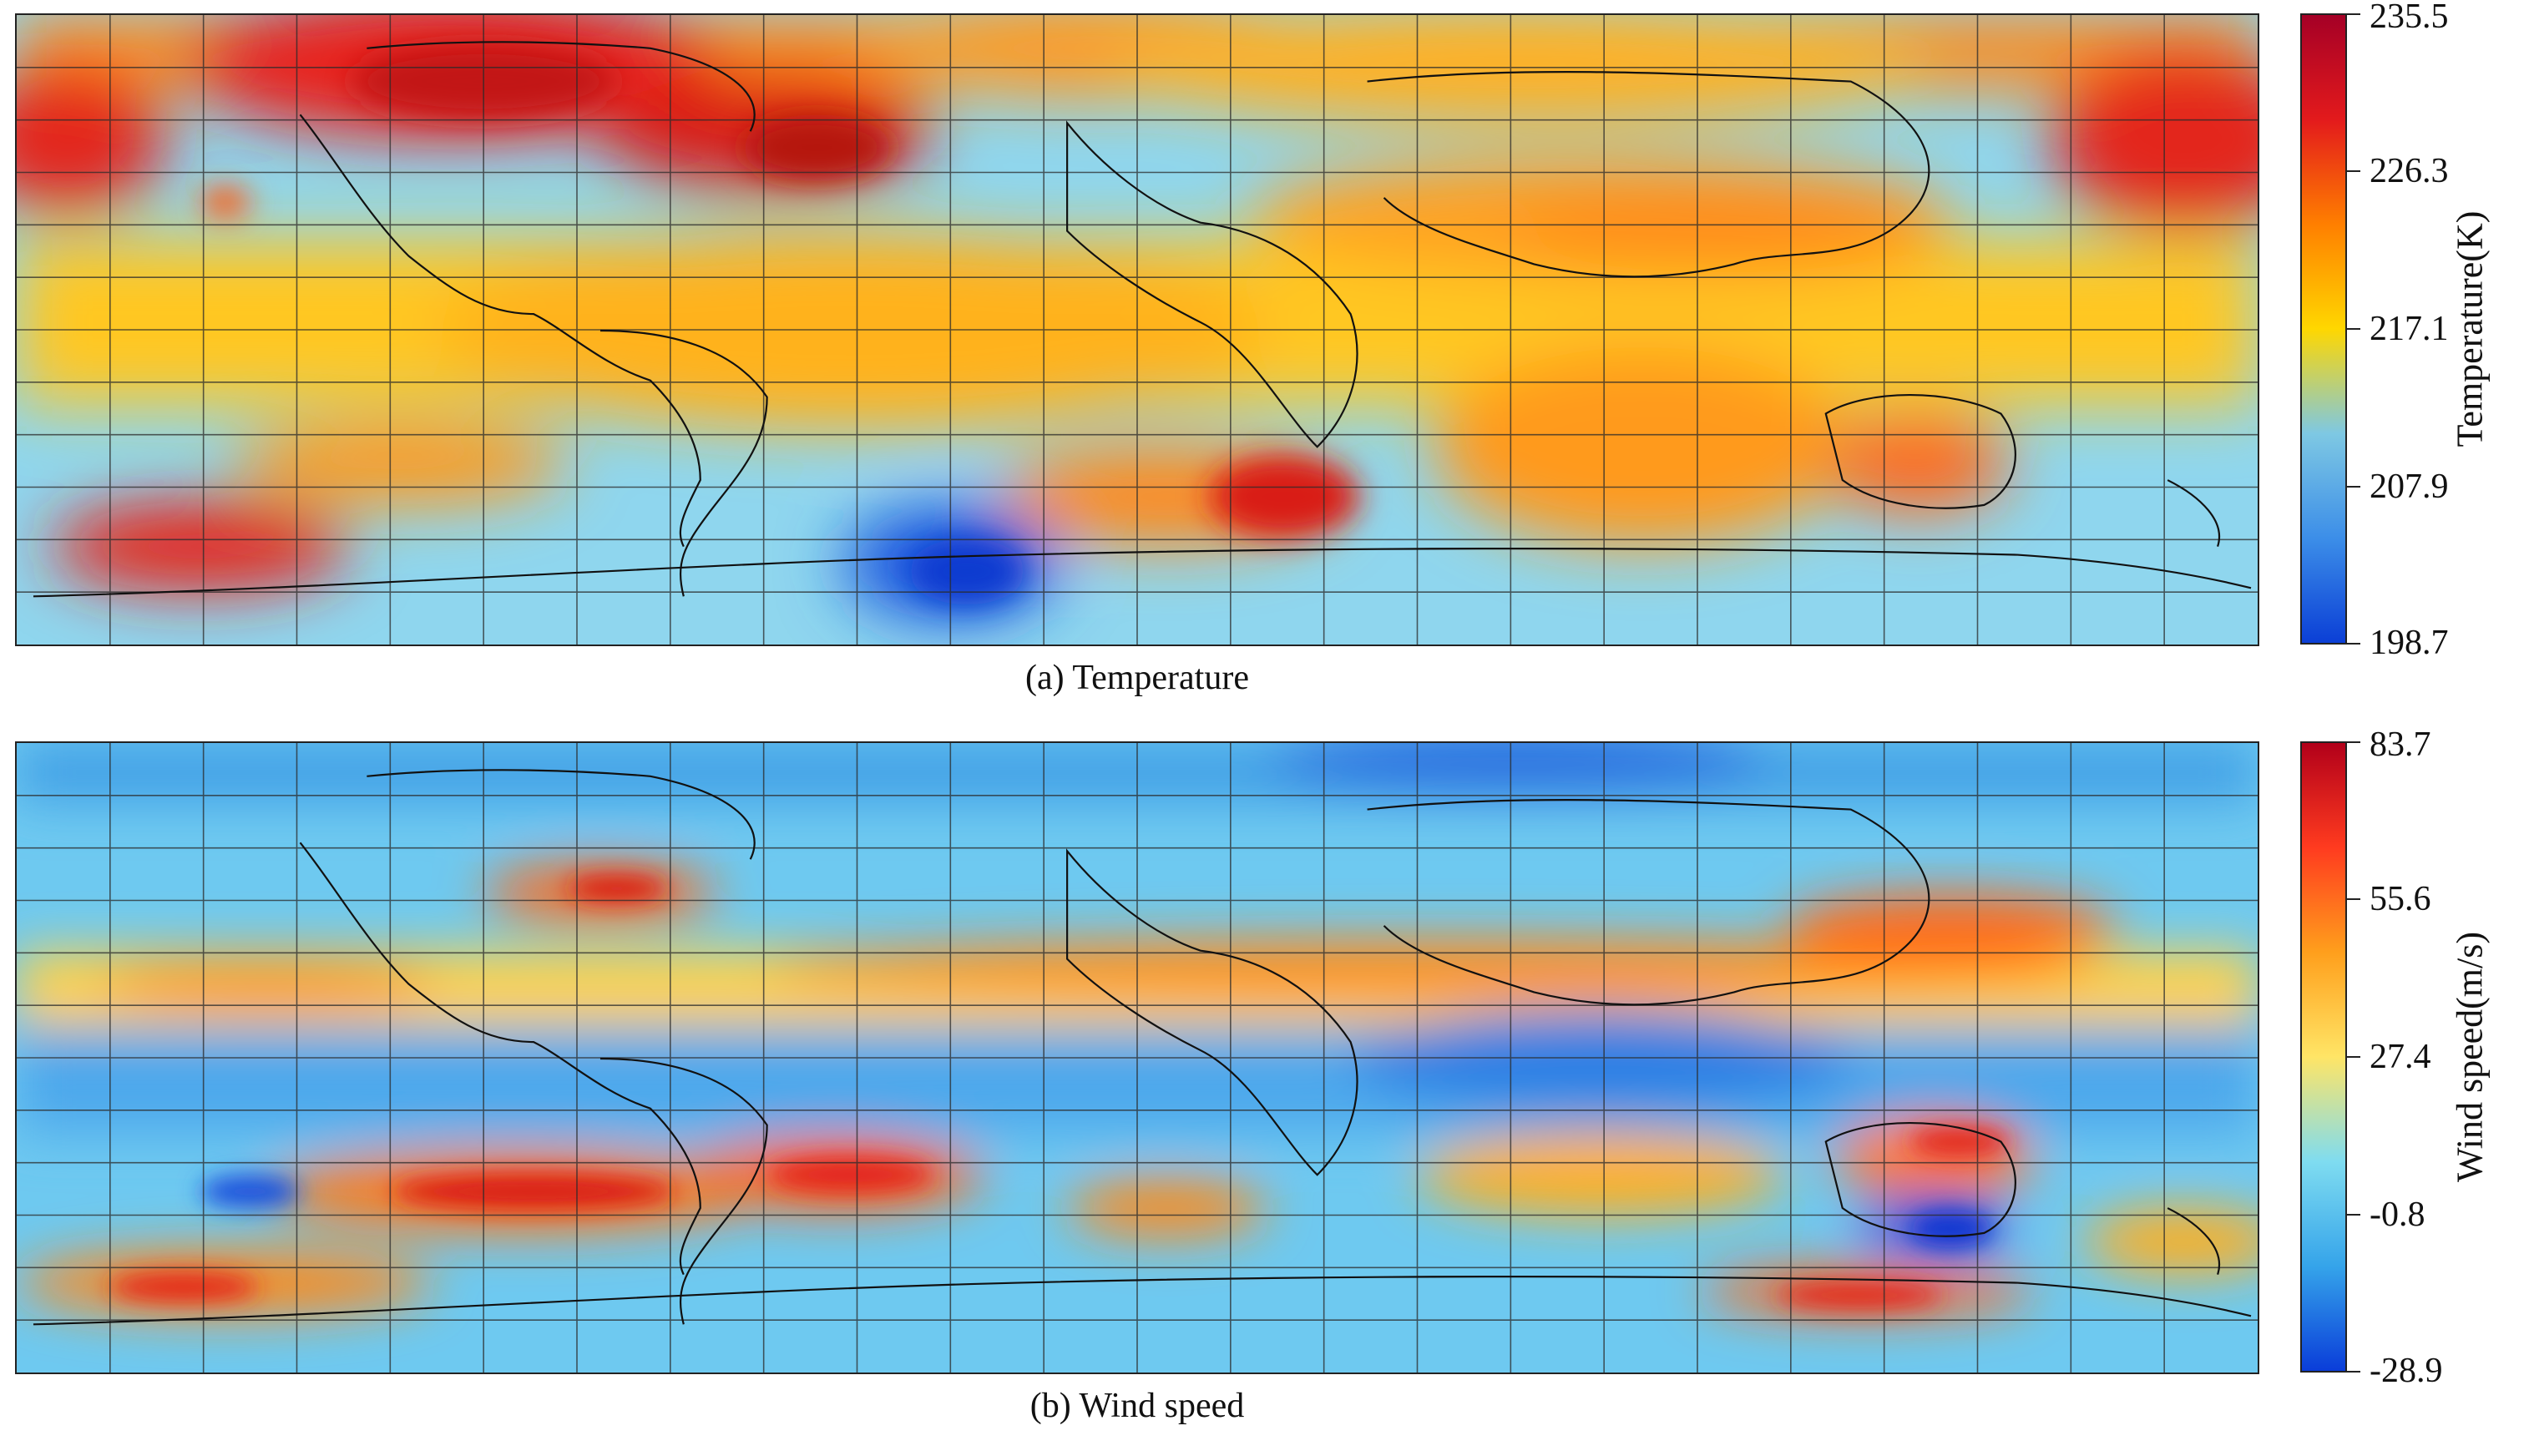 The height and width of the screenshot is (1456, 2529). I want to click on temperature-colorbar, so click(2324, 329).